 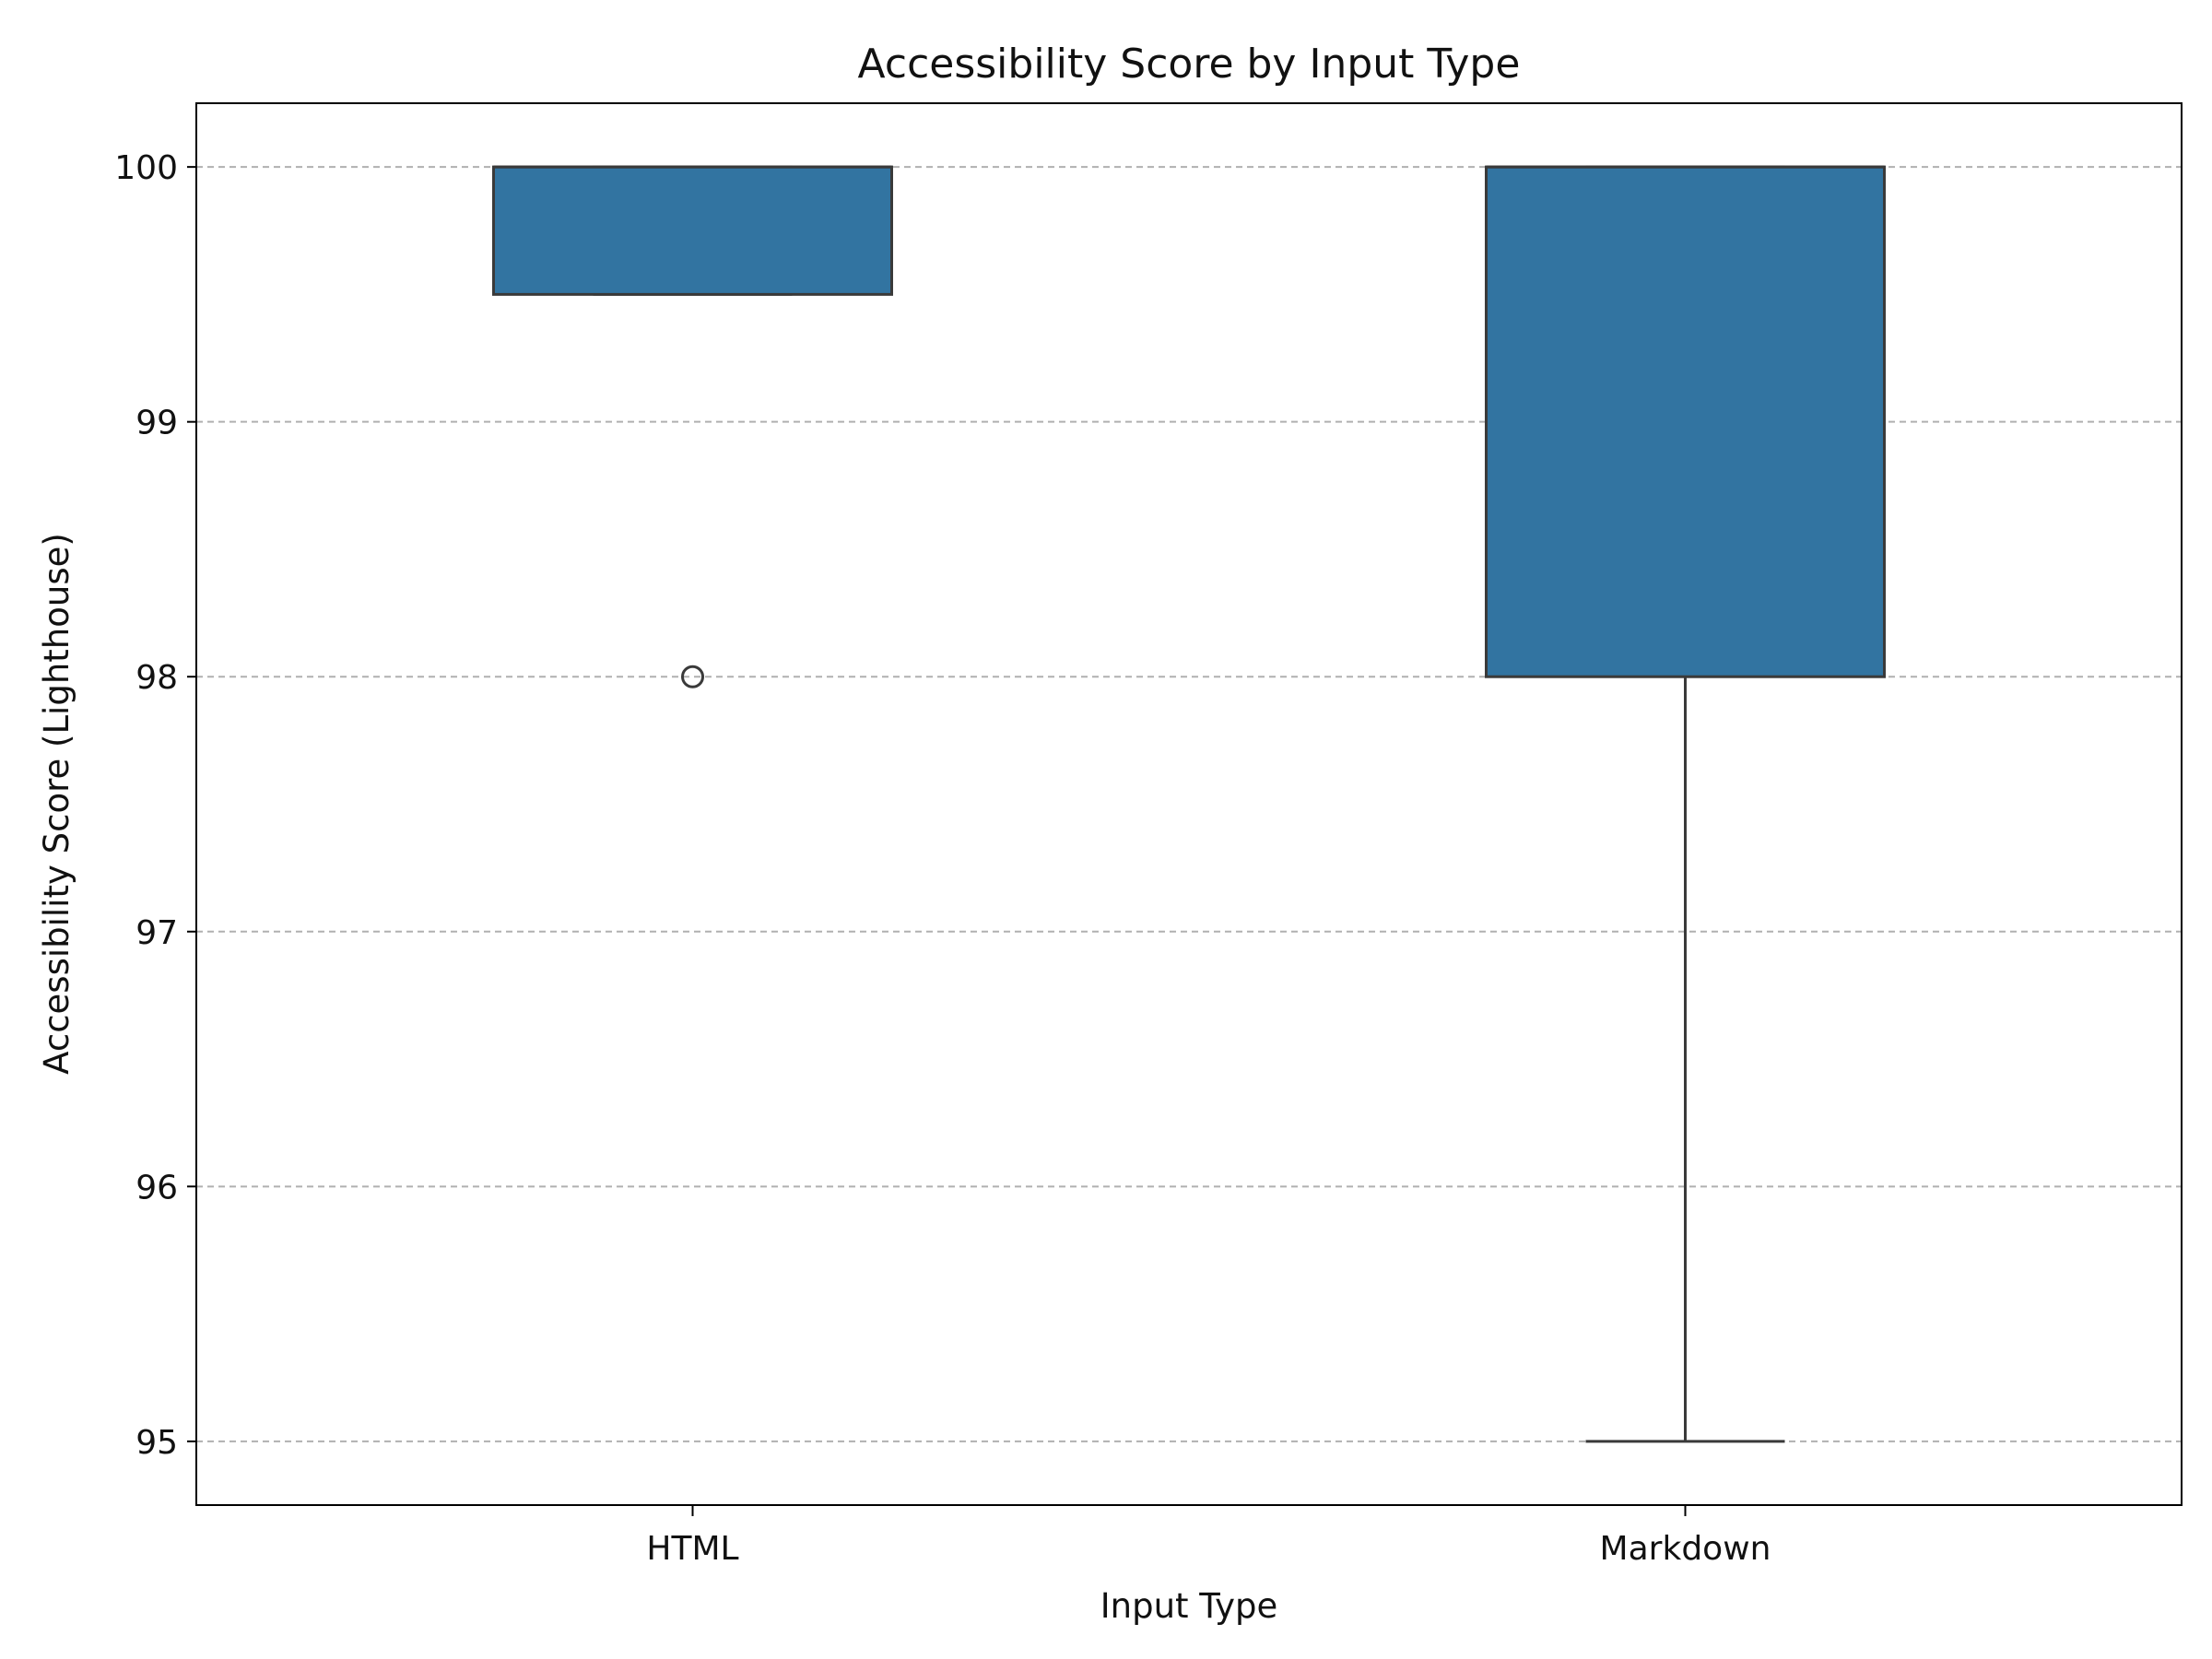 I want to click on chart-title: Accessibility Score by Input Type, so click(x=1189, y=64).